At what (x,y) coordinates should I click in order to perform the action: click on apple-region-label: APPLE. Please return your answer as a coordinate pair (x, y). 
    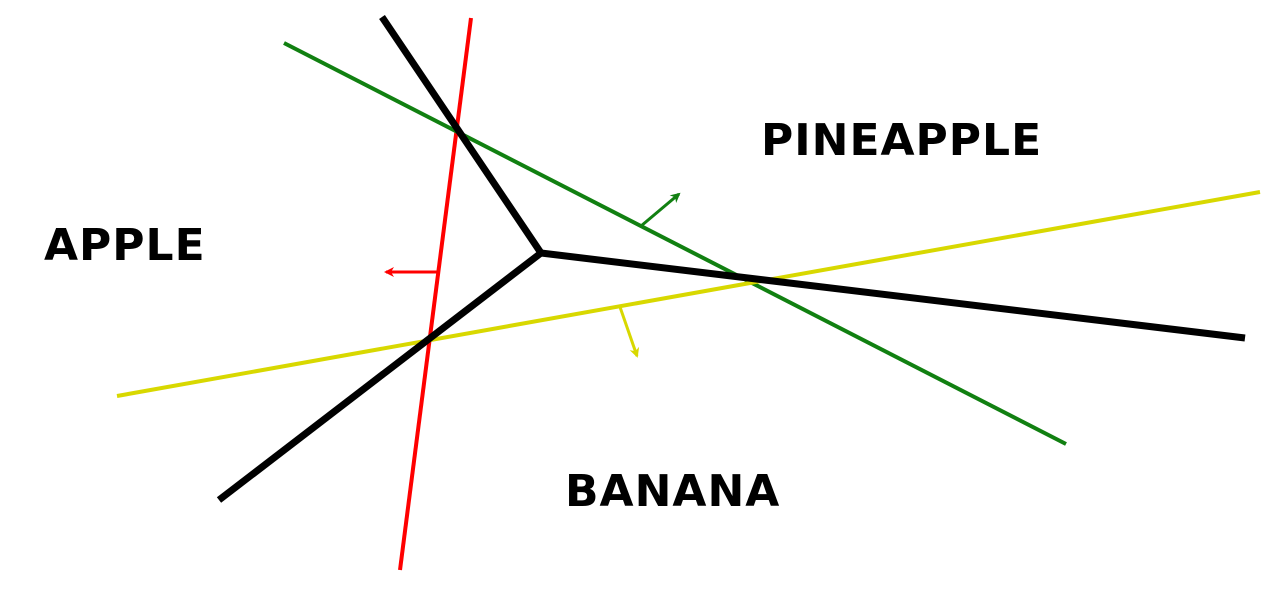
    Looking at the image, I should click on (125, 245).